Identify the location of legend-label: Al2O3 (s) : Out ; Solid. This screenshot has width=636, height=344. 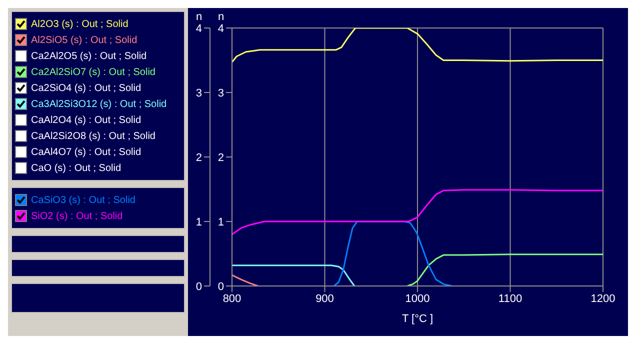
(79, 24).